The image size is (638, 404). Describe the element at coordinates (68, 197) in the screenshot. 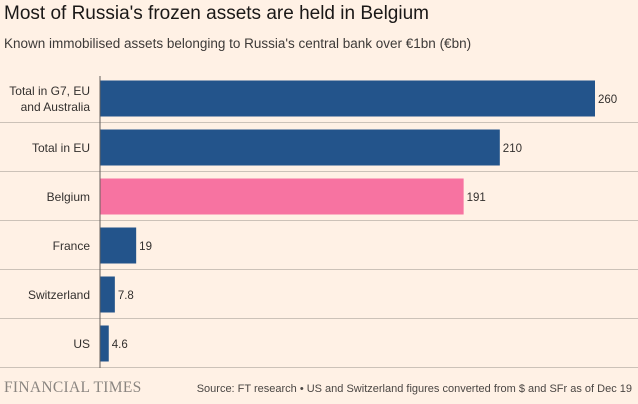

I see `category-label: Belgium` at that location.